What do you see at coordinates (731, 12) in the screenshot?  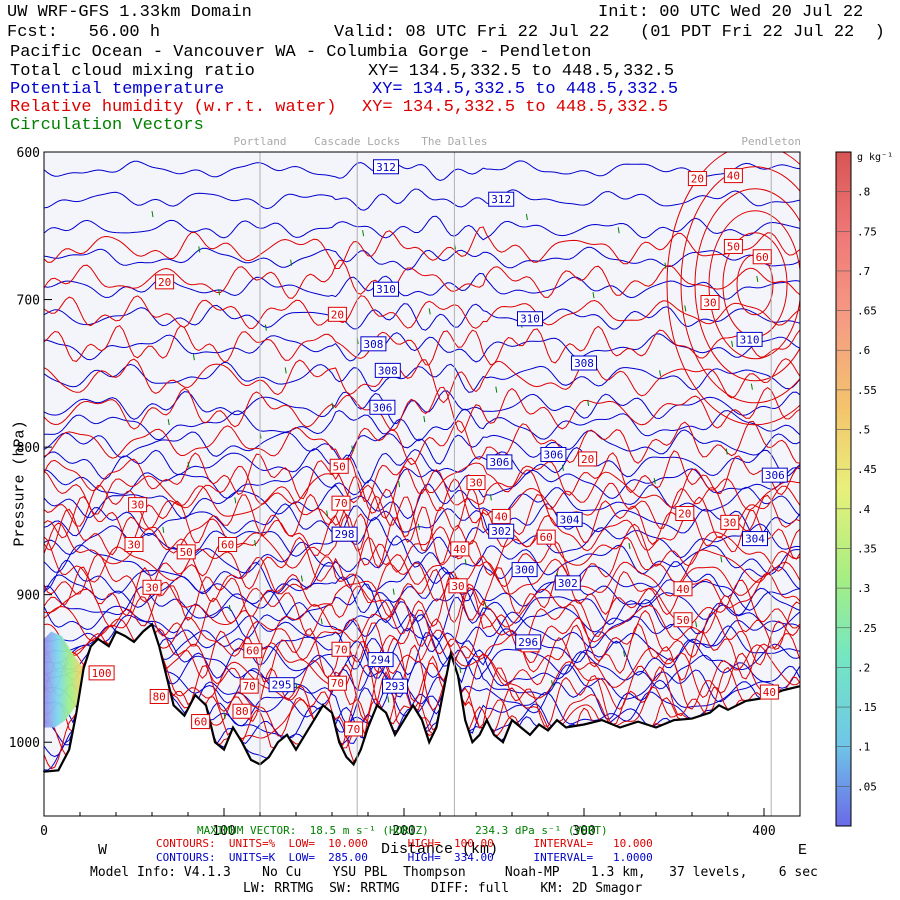 I see `init-time: Init: 00 UTC Wed 20 Jul 22` at bounding box center [731, 12].